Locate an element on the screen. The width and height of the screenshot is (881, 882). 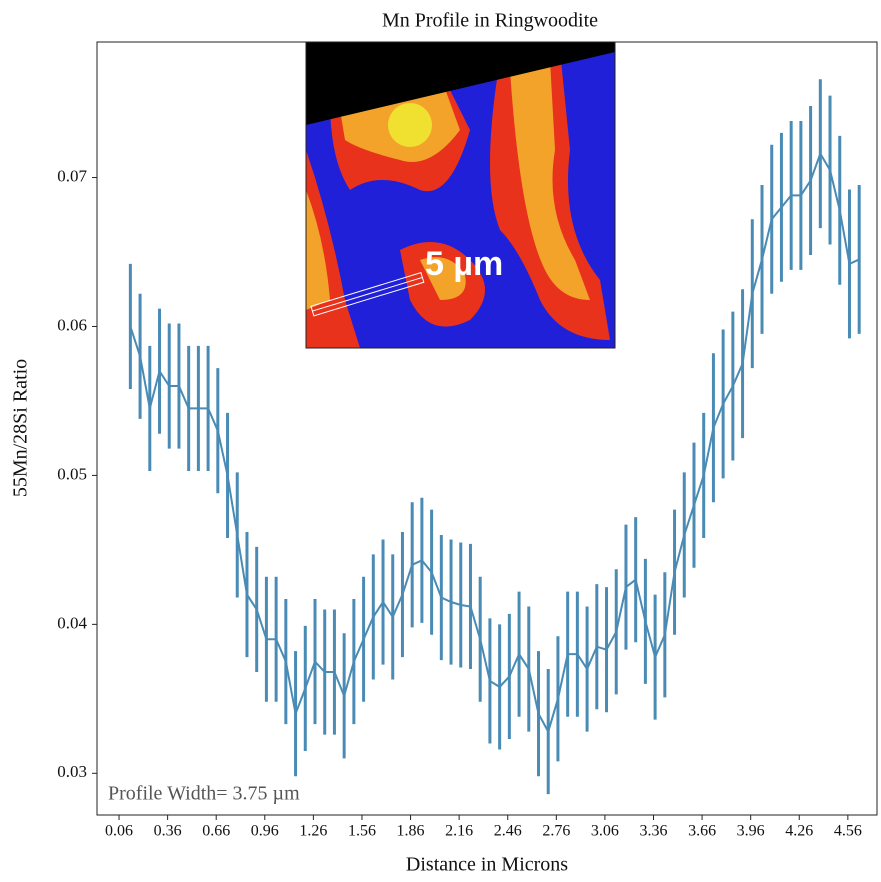
x-tick-label: 1.56 is located at coordinates (362, 831).